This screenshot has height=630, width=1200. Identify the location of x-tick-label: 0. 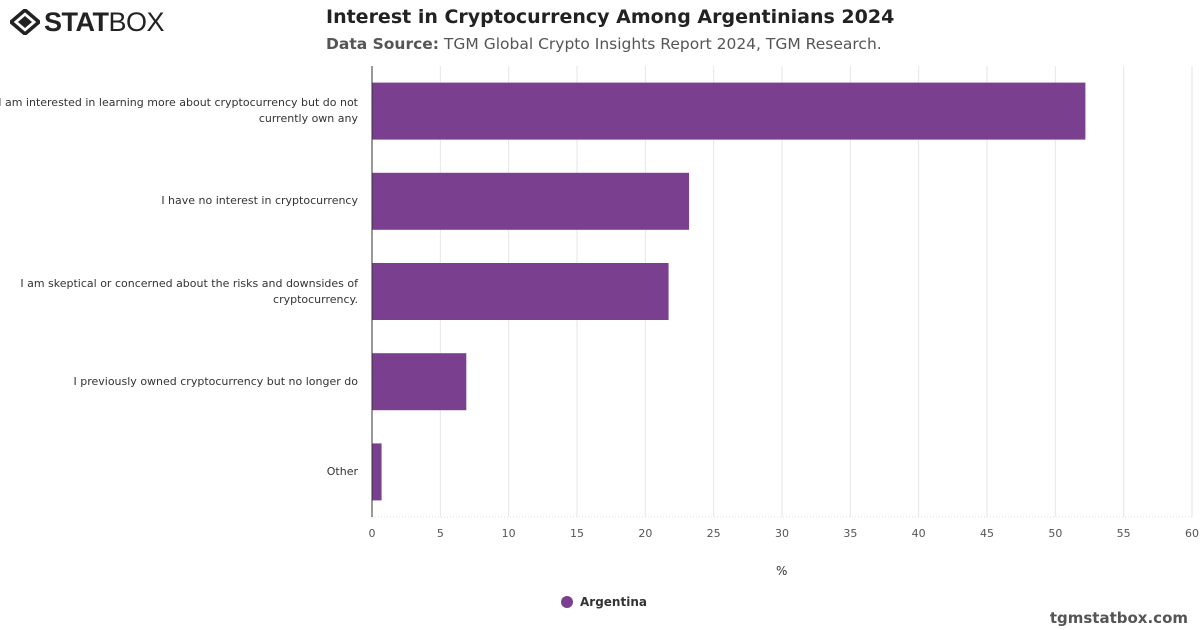
(372, 533).